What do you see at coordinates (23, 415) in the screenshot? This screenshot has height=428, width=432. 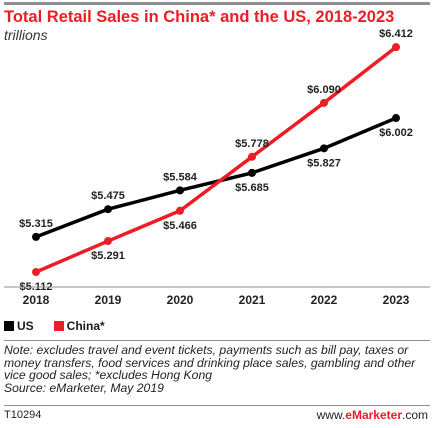 I see `chart-id: T10294` at bounding box center [23, 415].